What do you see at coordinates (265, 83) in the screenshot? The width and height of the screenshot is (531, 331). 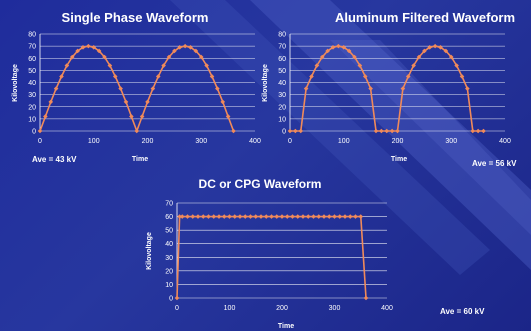 I see `aluminum-y-axis-label: Kilovoltage` at bounding box center [265, 83].